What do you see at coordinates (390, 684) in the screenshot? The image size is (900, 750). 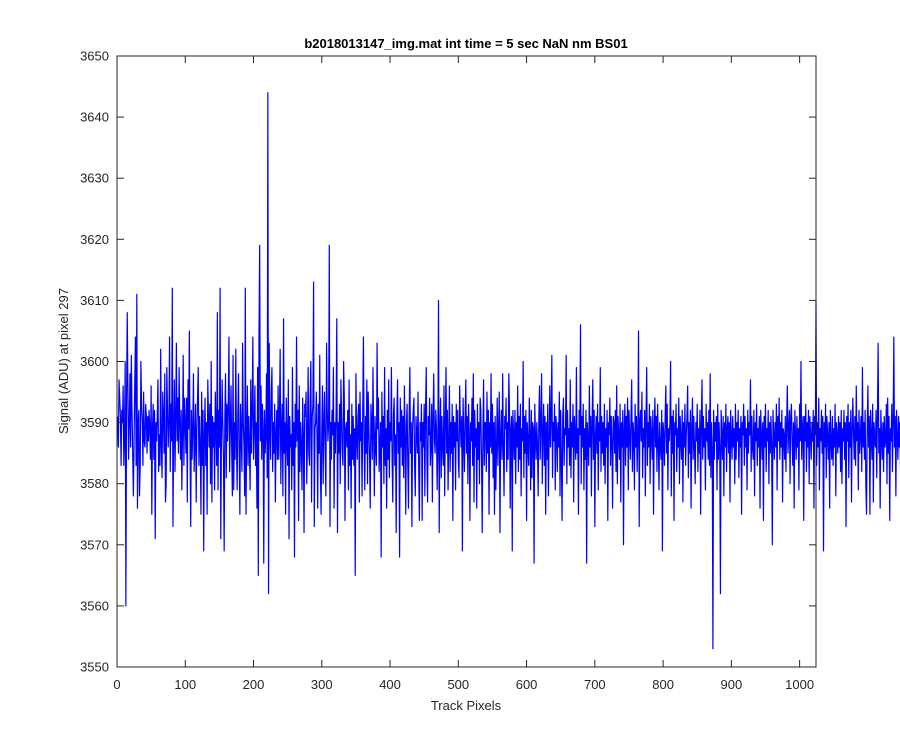 I see `x-tick-label: 400` at bounding box center [390, 684].